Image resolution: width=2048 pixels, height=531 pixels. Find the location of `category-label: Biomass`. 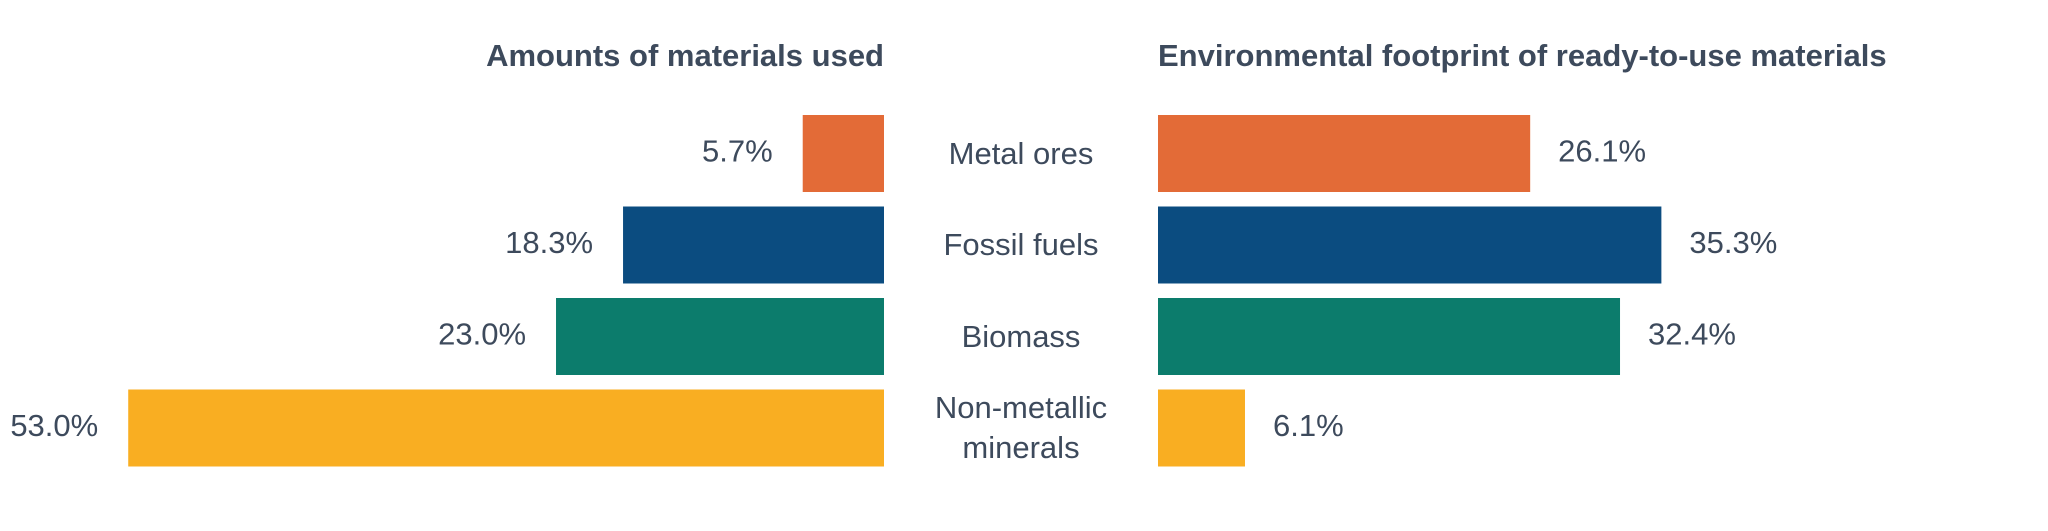

category-label: Biomass is located at coordinates (1021, 336).